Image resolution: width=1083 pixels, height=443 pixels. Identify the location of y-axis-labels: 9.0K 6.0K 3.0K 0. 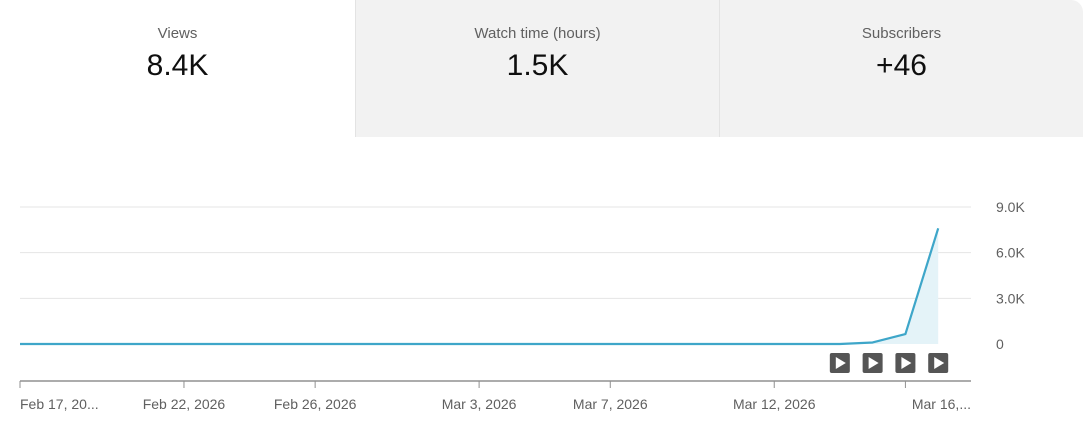
(1010, 275).